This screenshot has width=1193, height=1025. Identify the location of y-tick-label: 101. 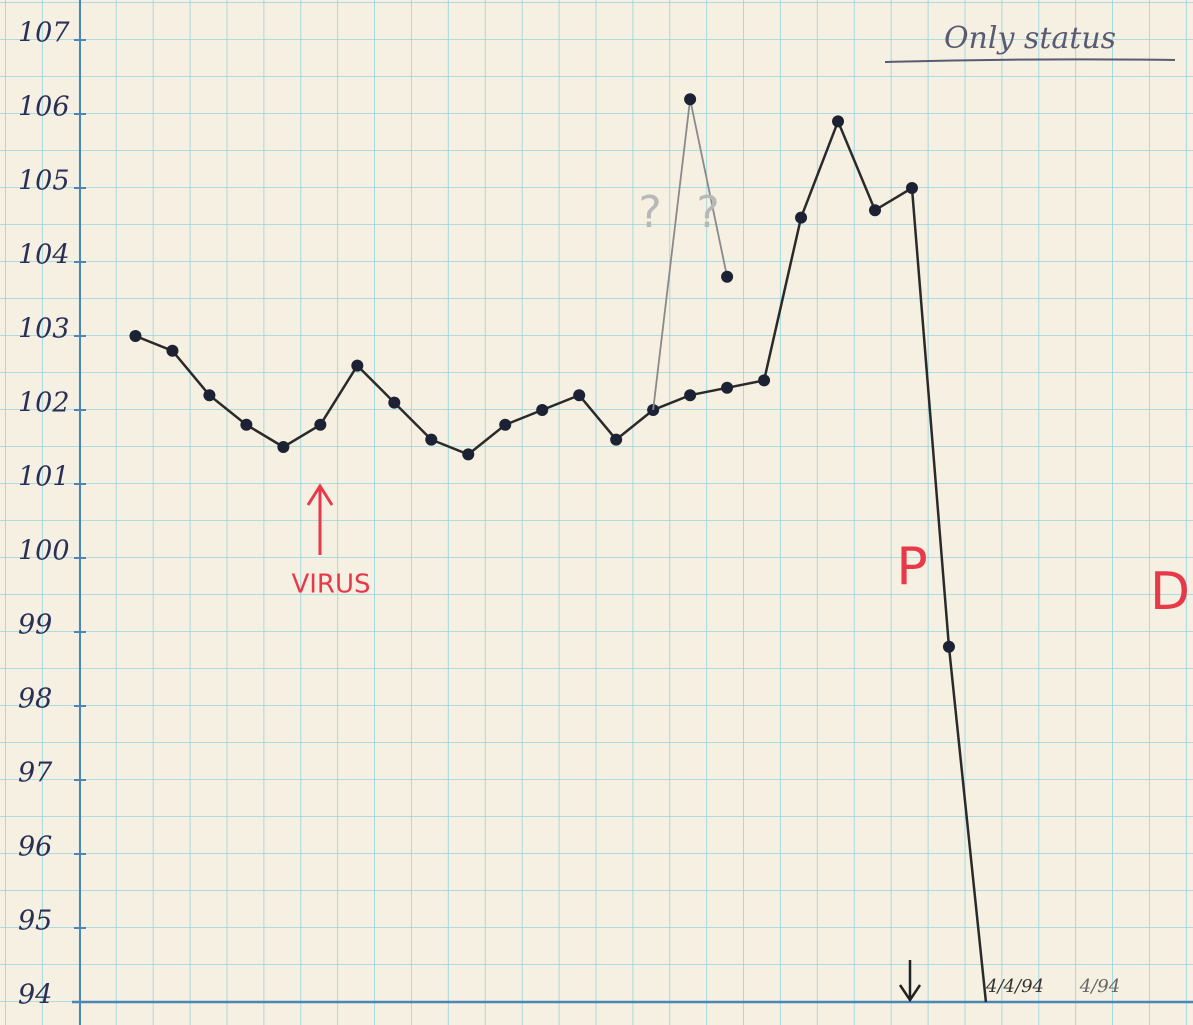
(44, 477).